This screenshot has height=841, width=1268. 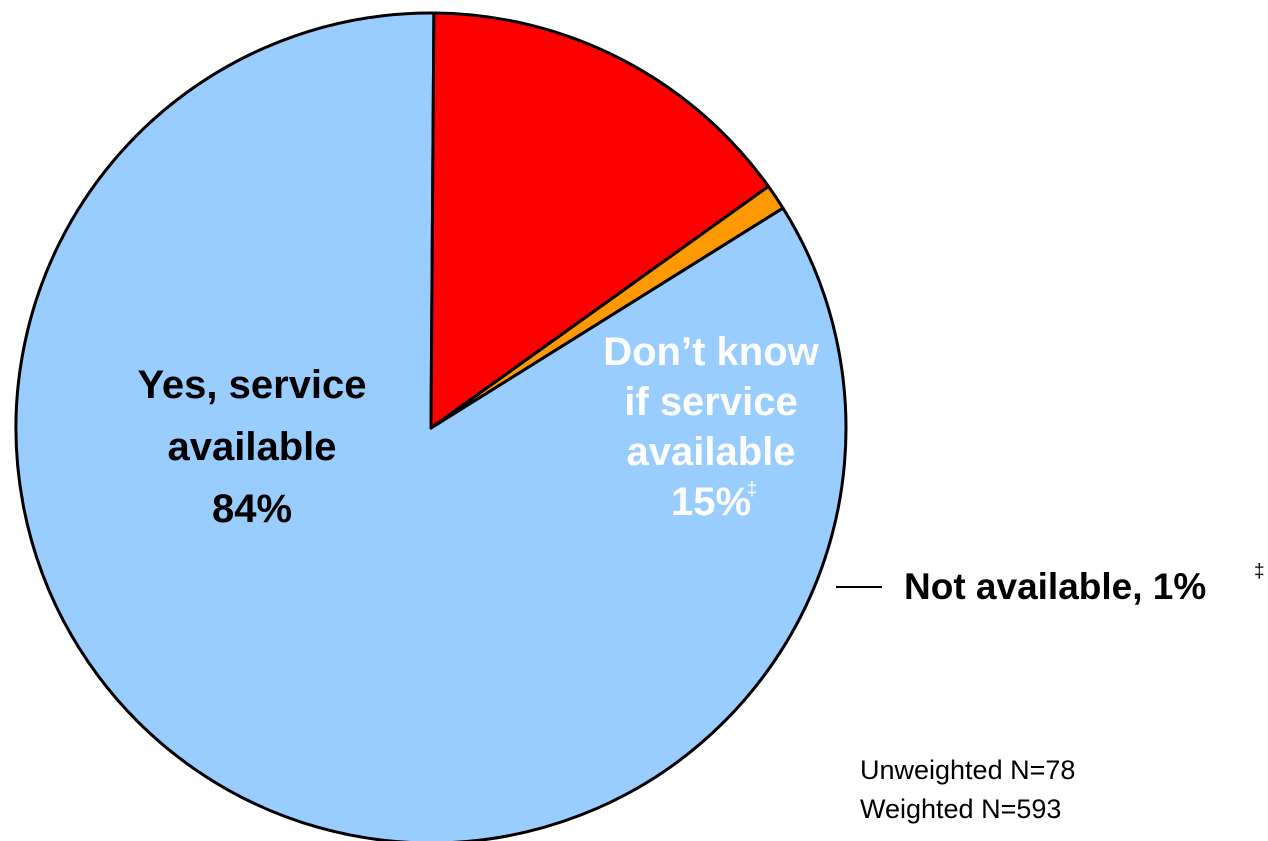 I want to click on note-weighted-n: Weighted N=593, so click(x=960, y=809).